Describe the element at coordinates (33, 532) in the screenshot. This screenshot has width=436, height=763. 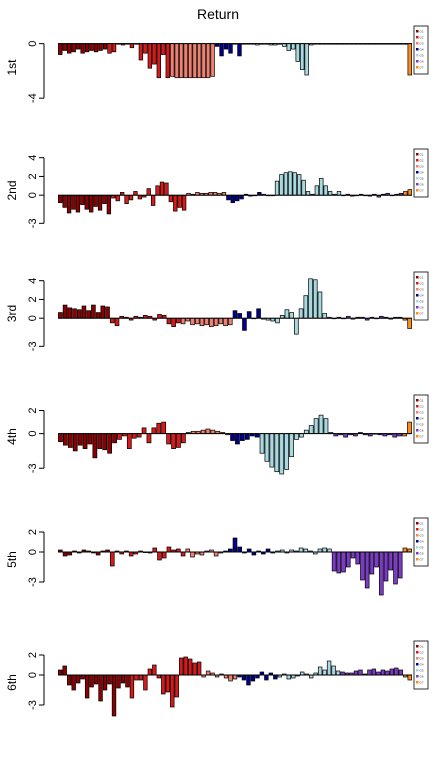
I see `y-tick-label: 2` at that location.